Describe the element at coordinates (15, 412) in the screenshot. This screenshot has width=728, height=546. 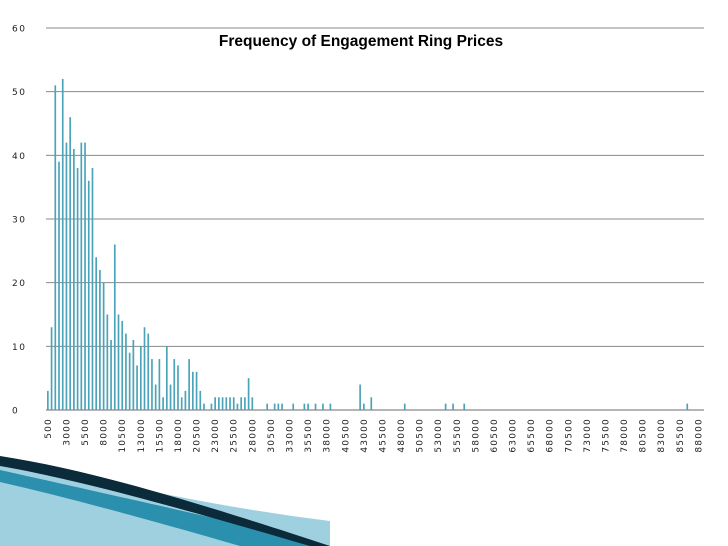
I see `y-tick-label: 0` at that location.